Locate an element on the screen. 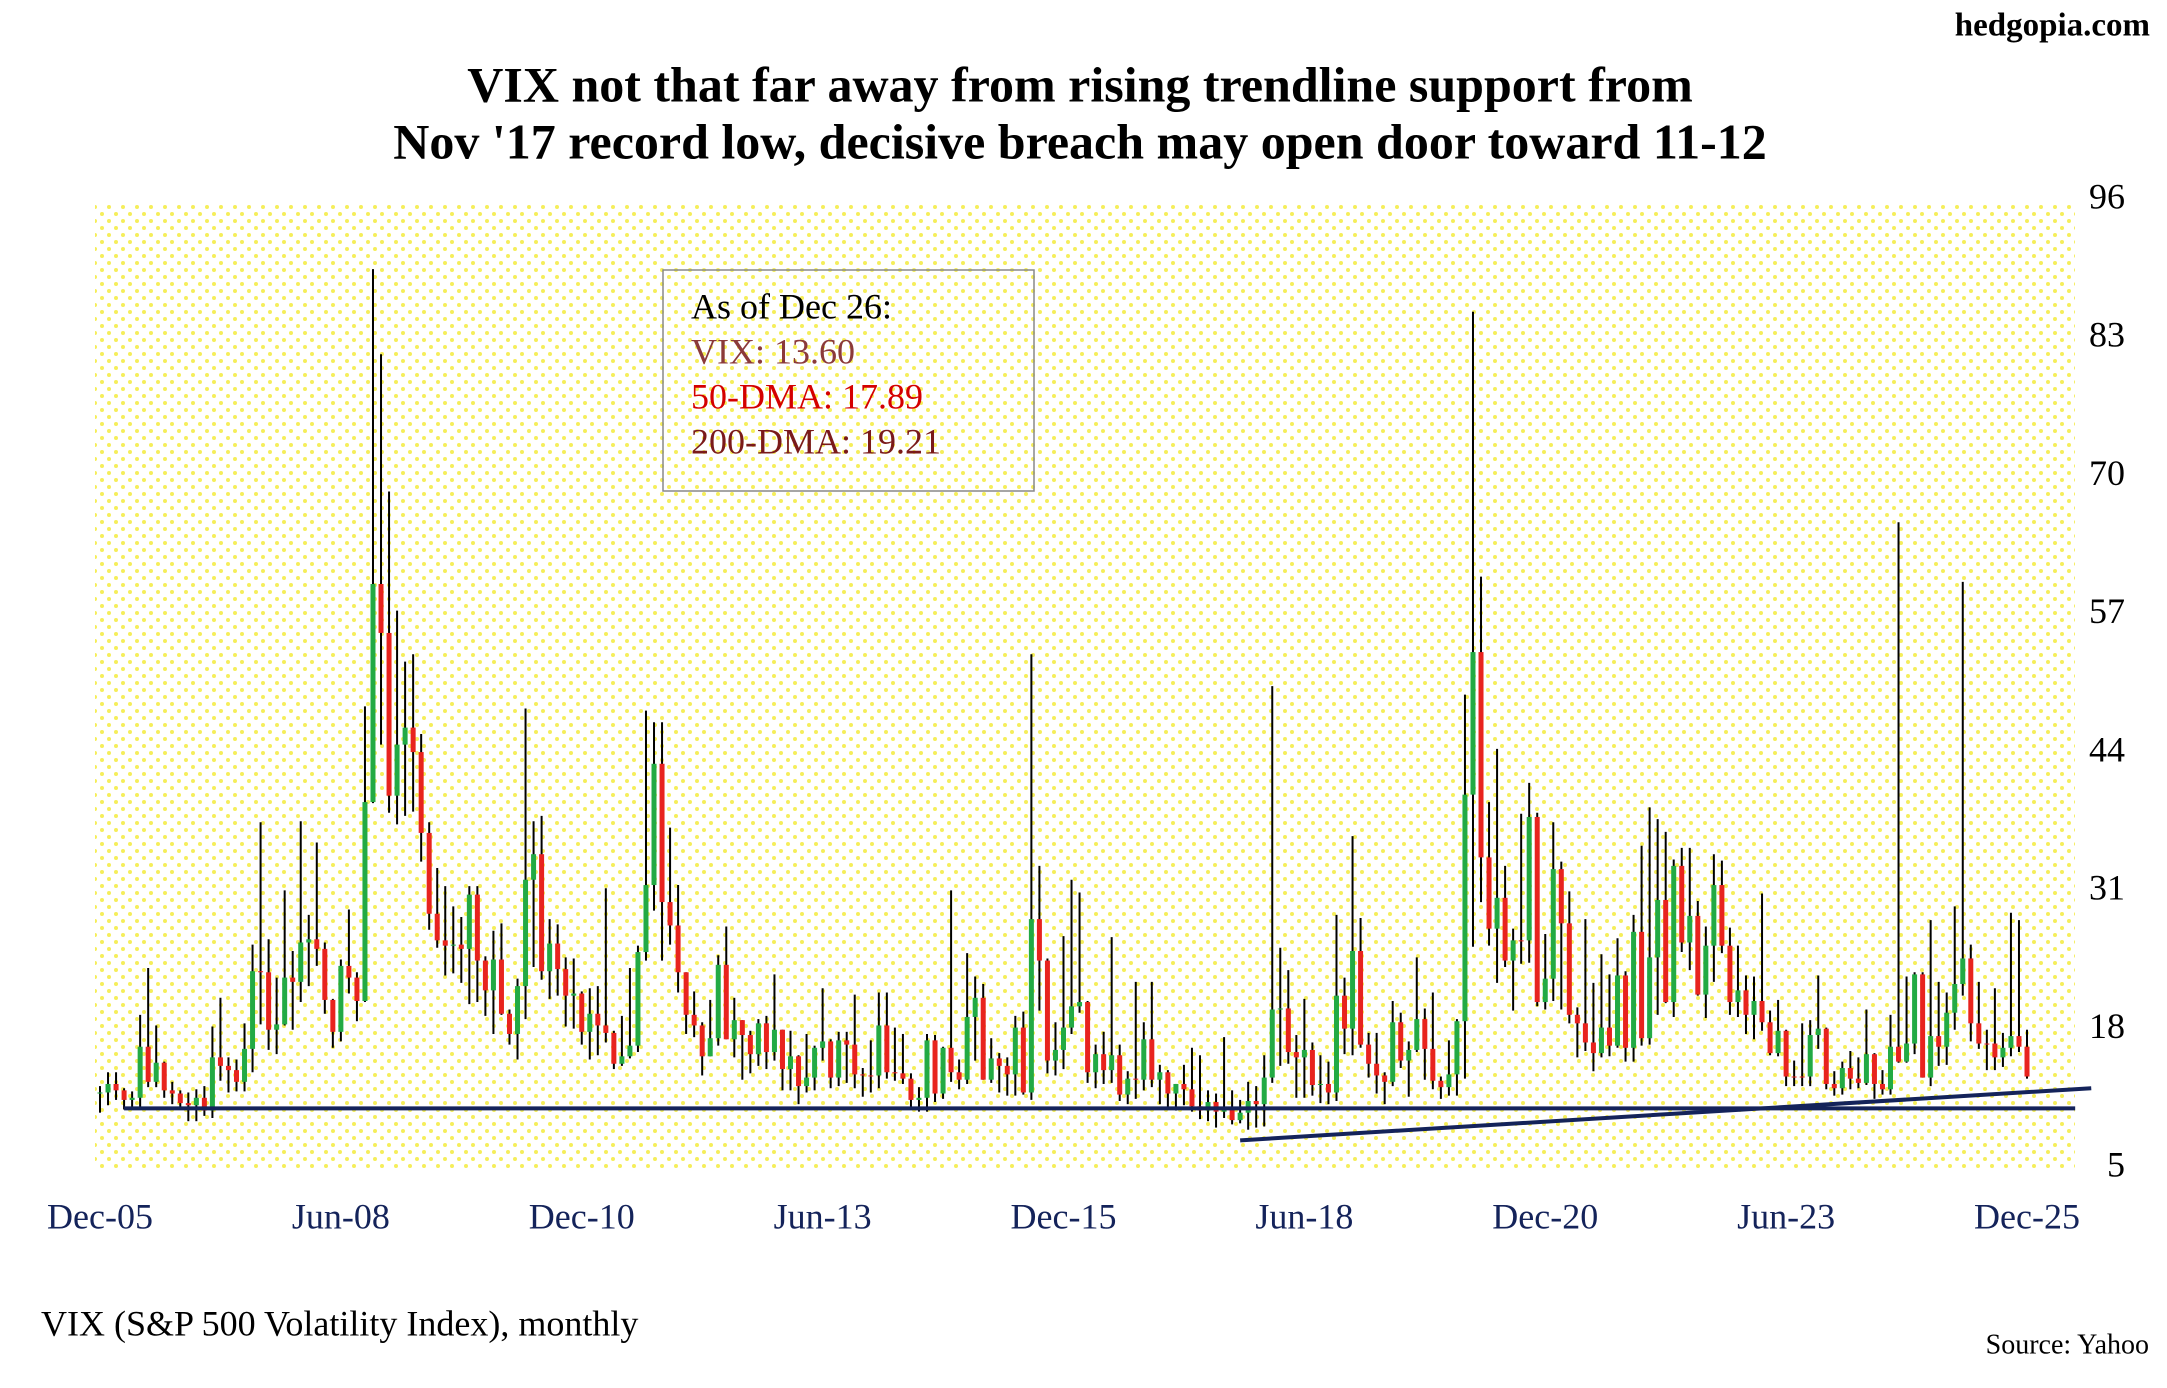 This screenshot has width=2167, height=1388. y-tick-label: 57 is located at coordinates (2107, 611).